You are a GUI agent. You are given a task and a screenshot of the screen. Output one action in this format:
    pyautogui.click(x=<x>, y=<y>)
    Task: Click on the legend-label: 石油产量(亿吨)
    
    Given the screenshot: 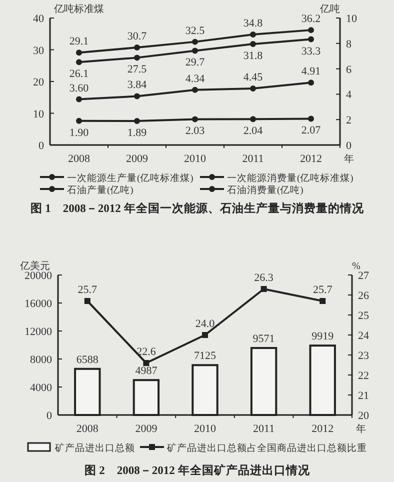 What is the action you would take?
    pyautogui.click(x=100, y=190)
    